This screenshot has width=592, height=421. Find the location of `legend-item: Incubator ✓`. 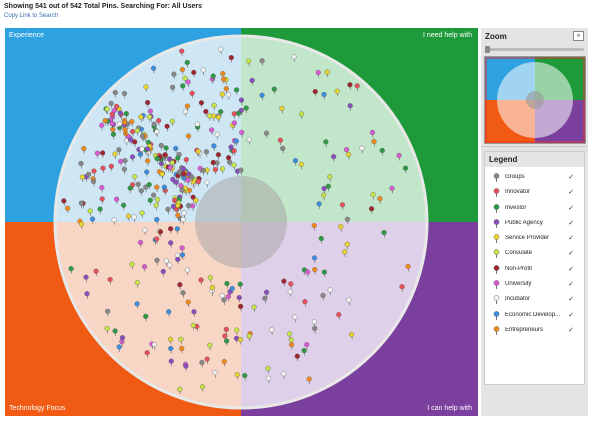

legend-item: Incubator ✓ is located at coordinates (534, 299).